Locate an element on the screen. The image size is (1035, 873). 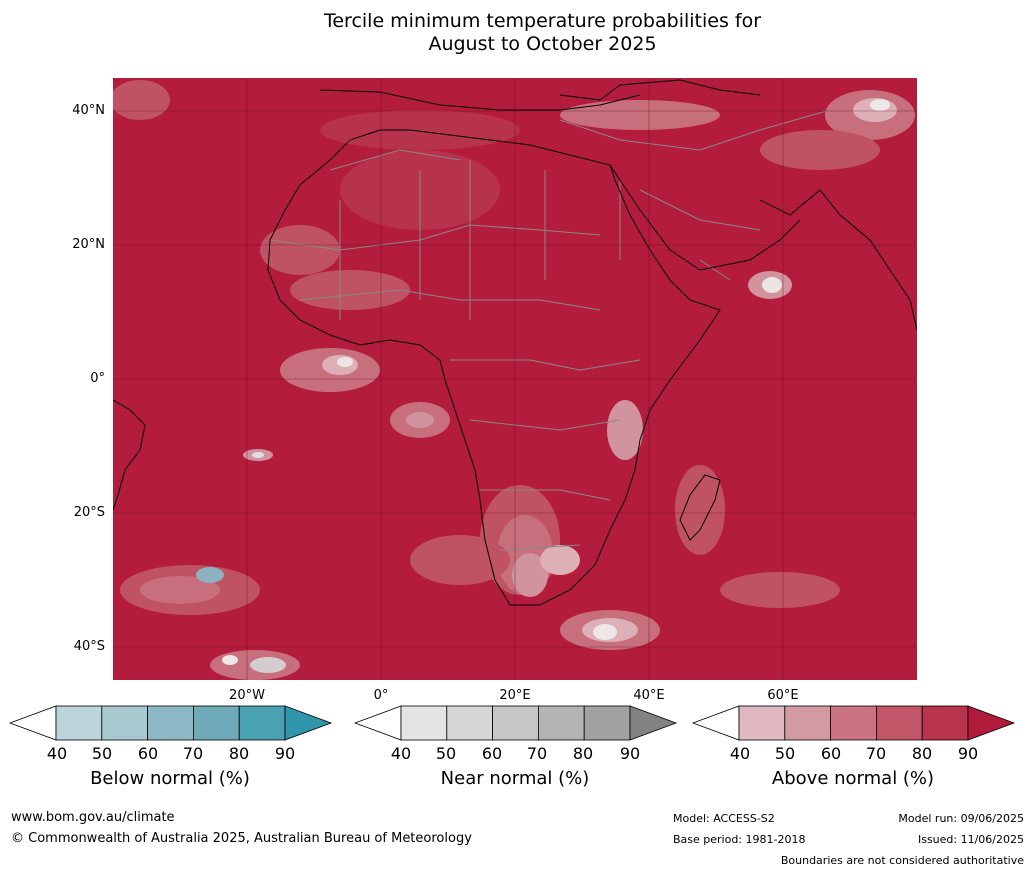
colorbar-below-normal is located at coordinates (170, 723).